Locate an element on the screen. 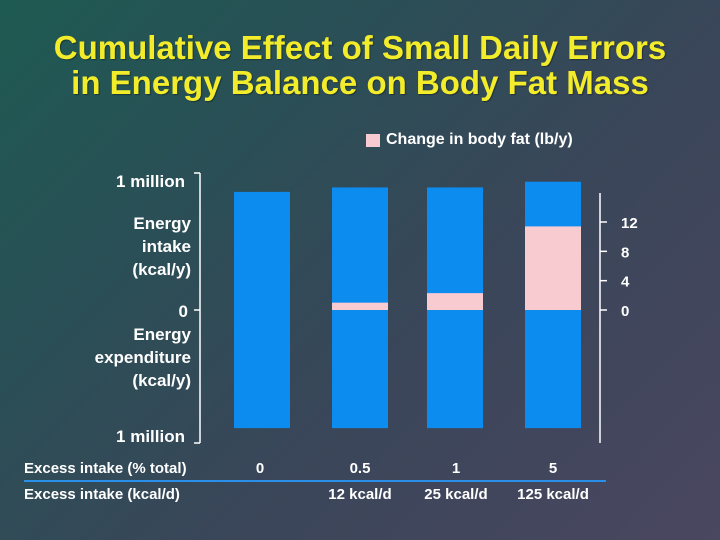  right-axis-tick-label: 4 is located at coordinates (625, 282).